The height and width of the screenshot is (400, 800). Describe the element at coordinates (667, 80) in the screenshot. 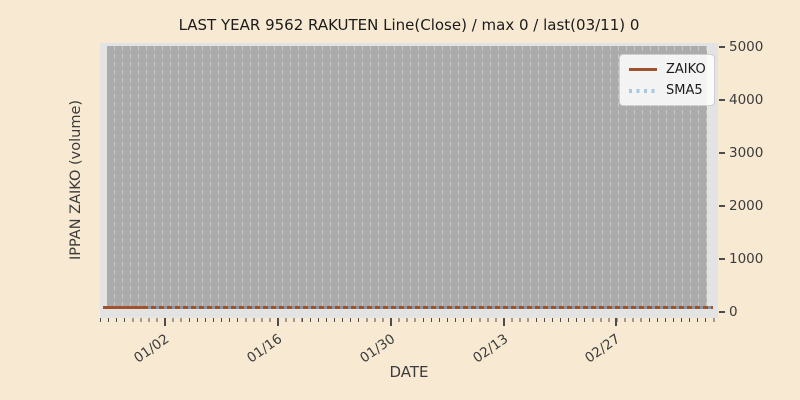

I see `legend: ZAIKO SMA5` at that location.